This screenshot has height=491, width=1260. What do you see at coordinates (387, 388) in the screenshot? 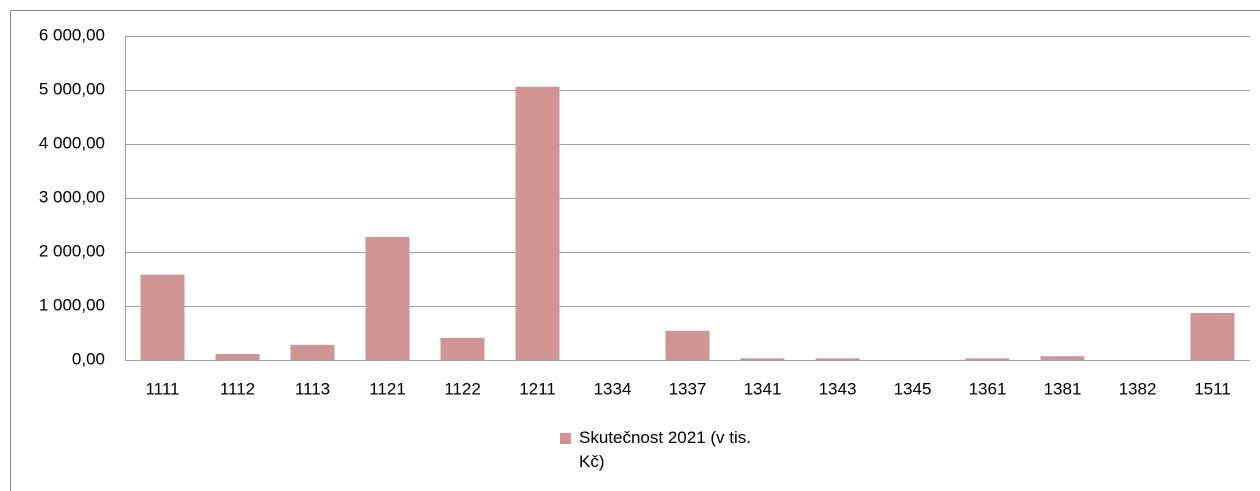
I see `x-tick-label: 1121` at bounding box center [387, 388].